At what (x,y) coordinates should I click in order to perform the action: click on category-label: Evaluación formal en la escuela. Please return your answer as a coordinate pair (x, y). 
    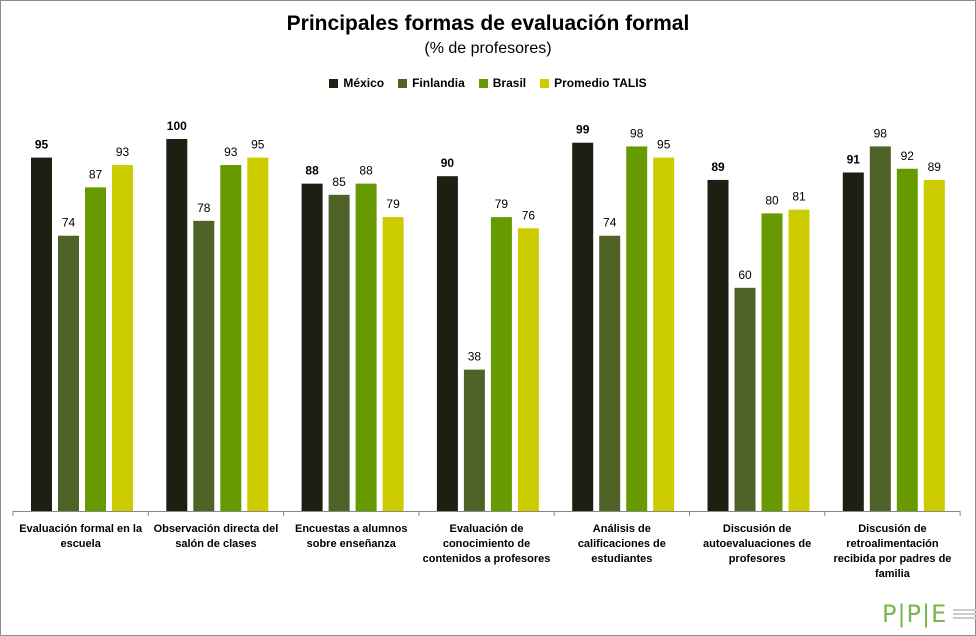
    Looking at the image, I should click on (81, 536).